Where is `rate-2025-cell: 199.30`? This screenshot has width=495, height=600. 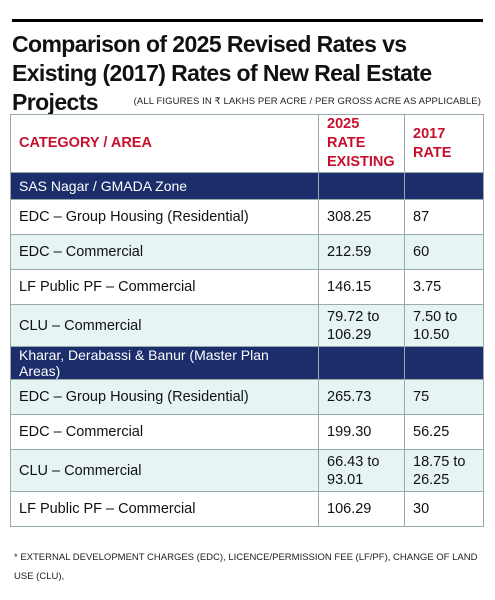
rate-2025-cell: 199.30 is located at coordinates (361, 432).